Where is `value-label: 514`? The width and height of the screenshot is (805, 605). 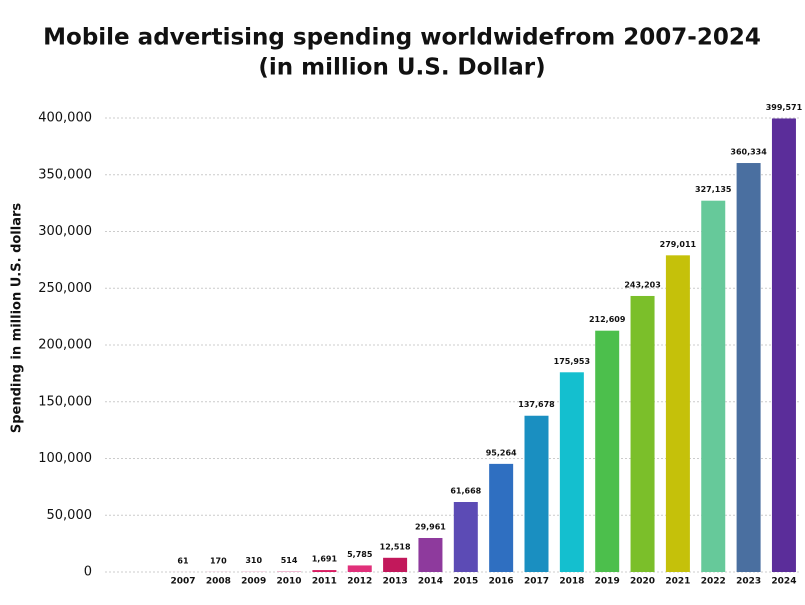
value-label: 514 is located at coordinates (289, 560).